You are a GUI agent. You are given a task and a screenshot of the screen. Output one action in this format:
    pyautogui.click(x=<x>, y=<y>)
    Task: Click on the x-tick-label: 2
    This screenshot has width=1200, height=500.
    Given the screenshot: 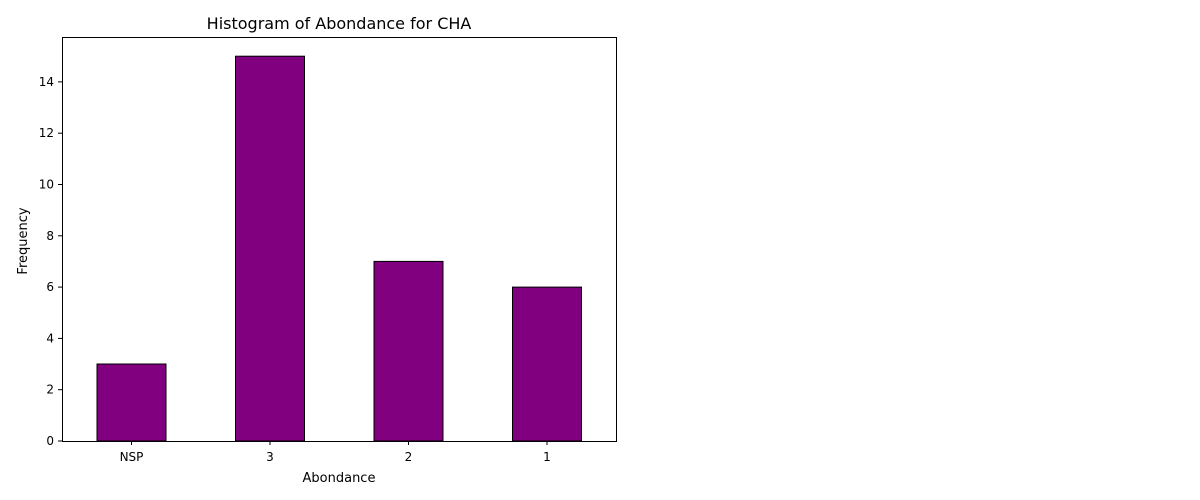 What is the action you would take?
    pyautogui.click(x=409, y=457)
    